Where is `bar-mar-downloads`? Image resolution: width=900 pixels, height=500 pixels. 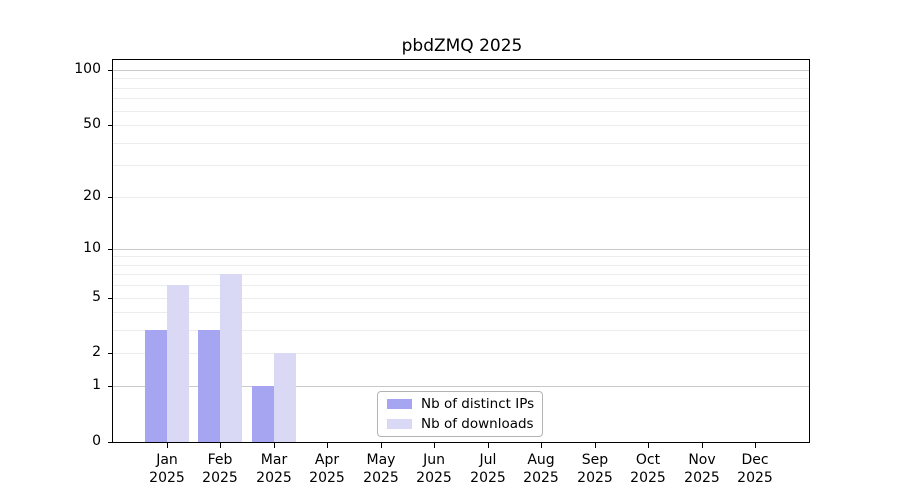 bar-mar-downloads is located at coordinates (285, 397).